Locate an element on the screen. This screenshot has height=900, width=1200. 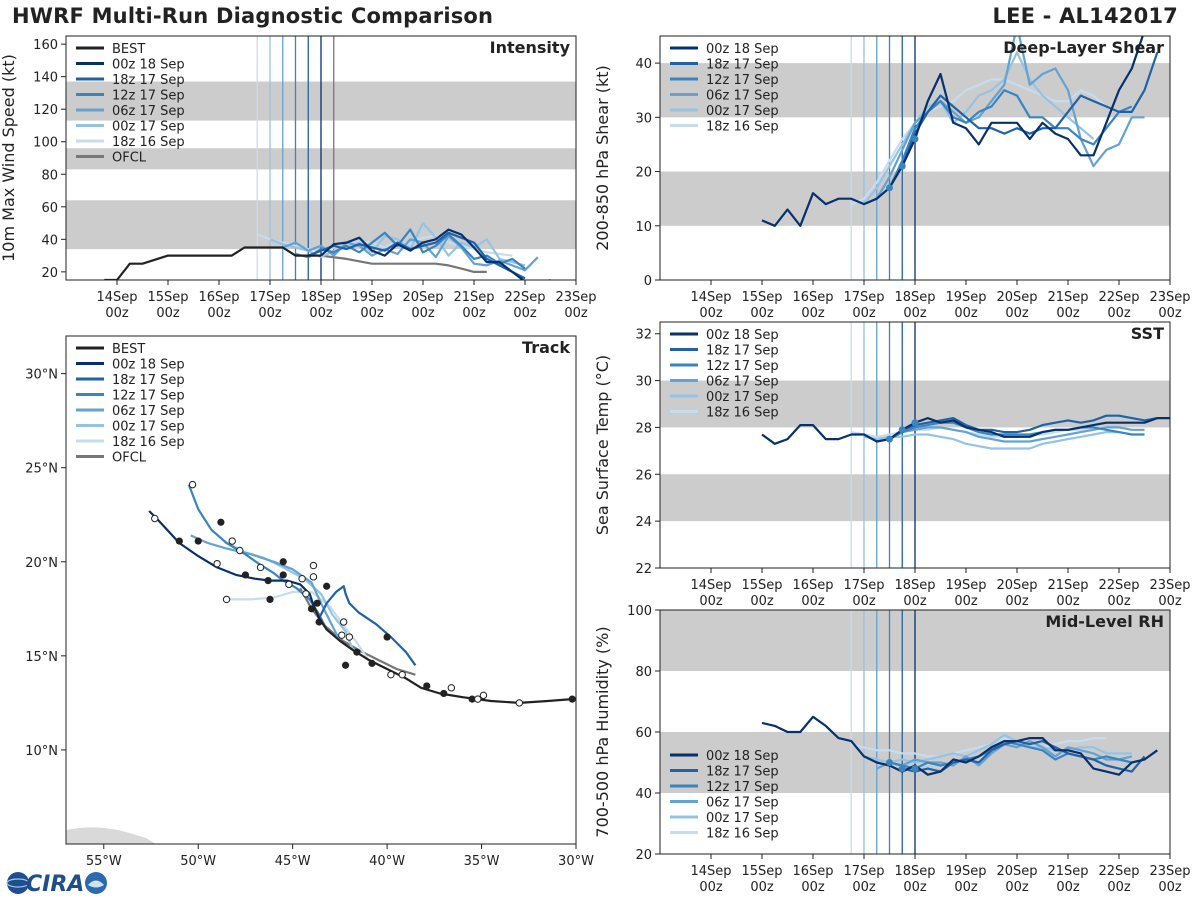
y-tick-label: 26 is located at coordinates (643, 475).